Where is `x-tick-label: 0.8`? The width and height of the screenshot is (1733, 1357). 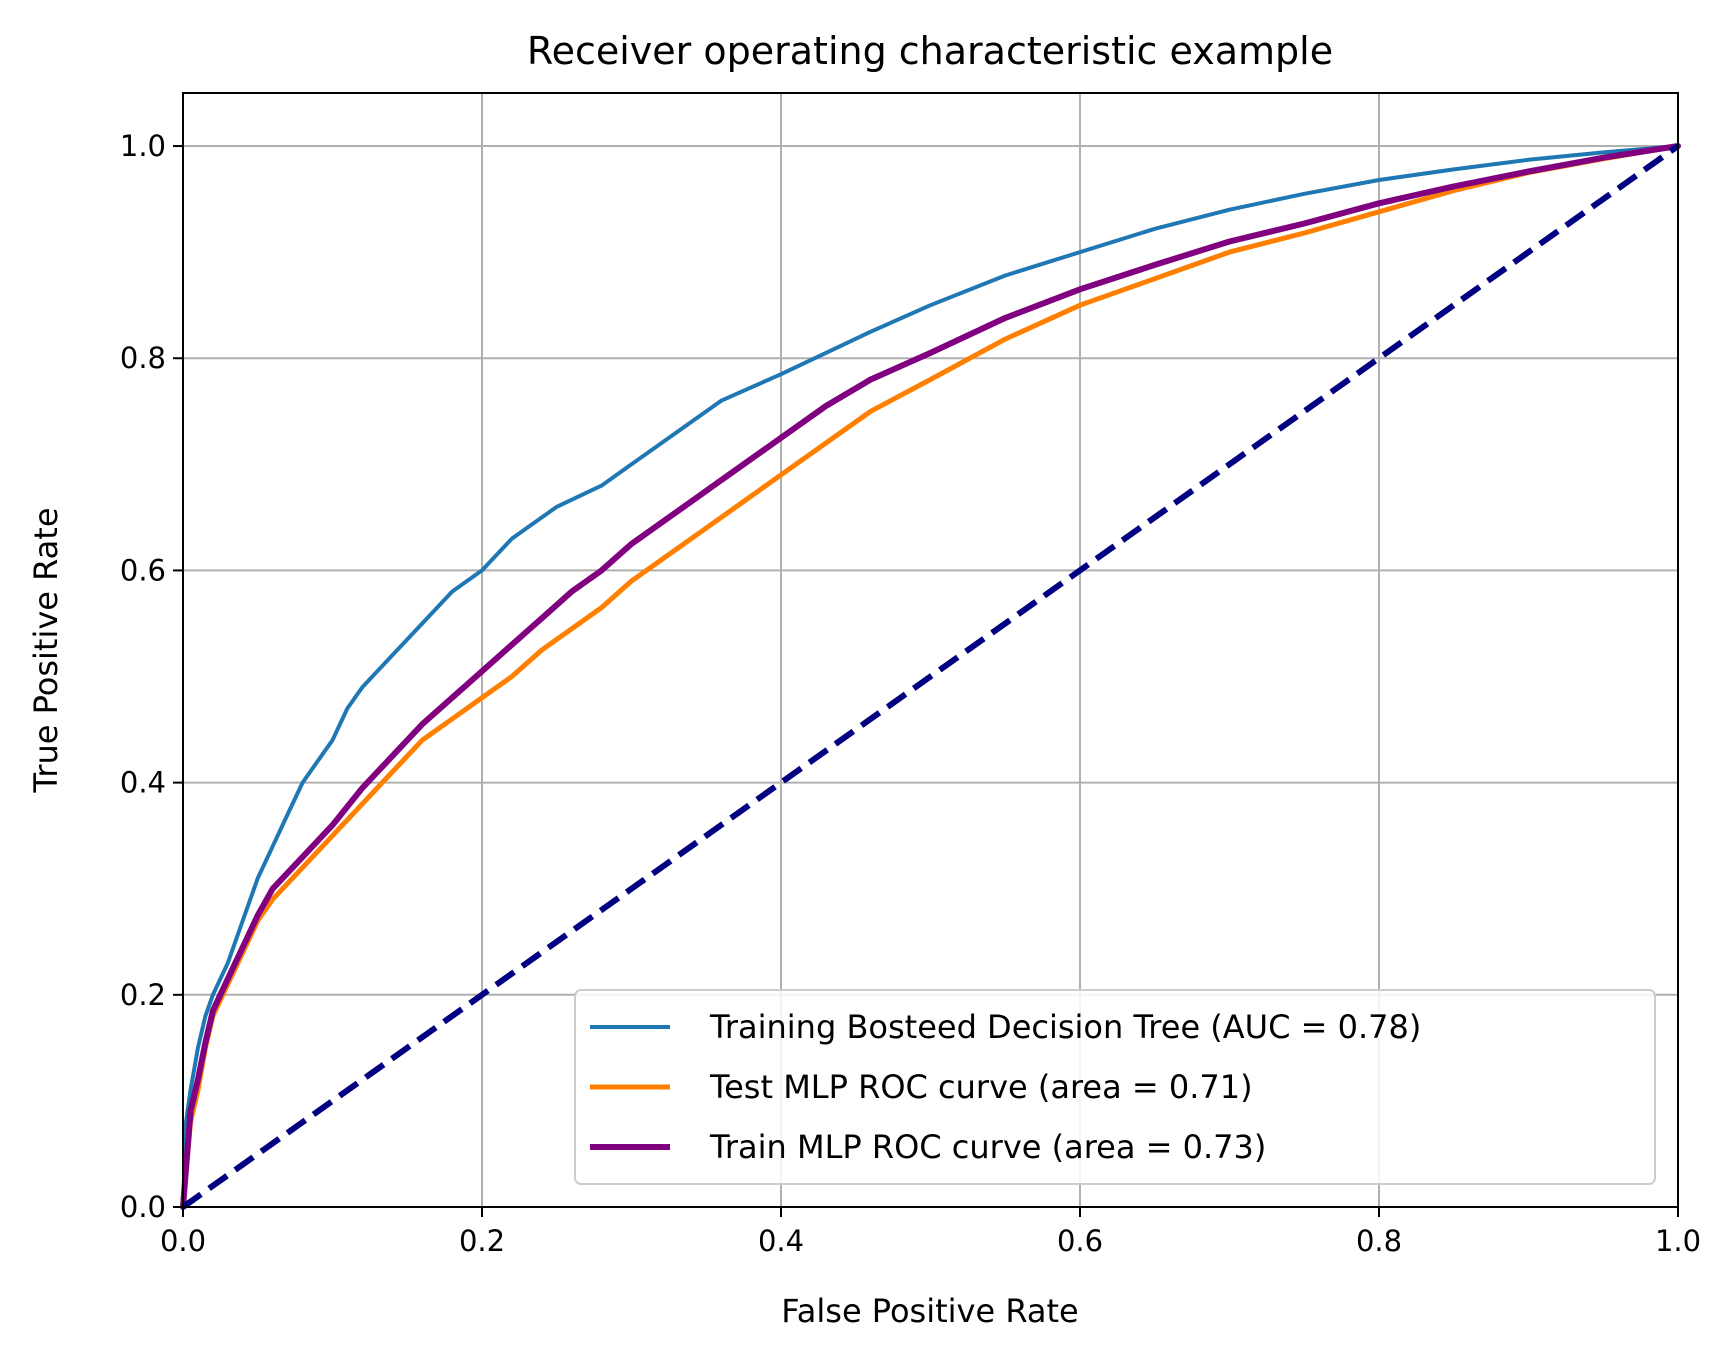 x-tick-label: 0.8 is located at coordinates (1379, 1241).